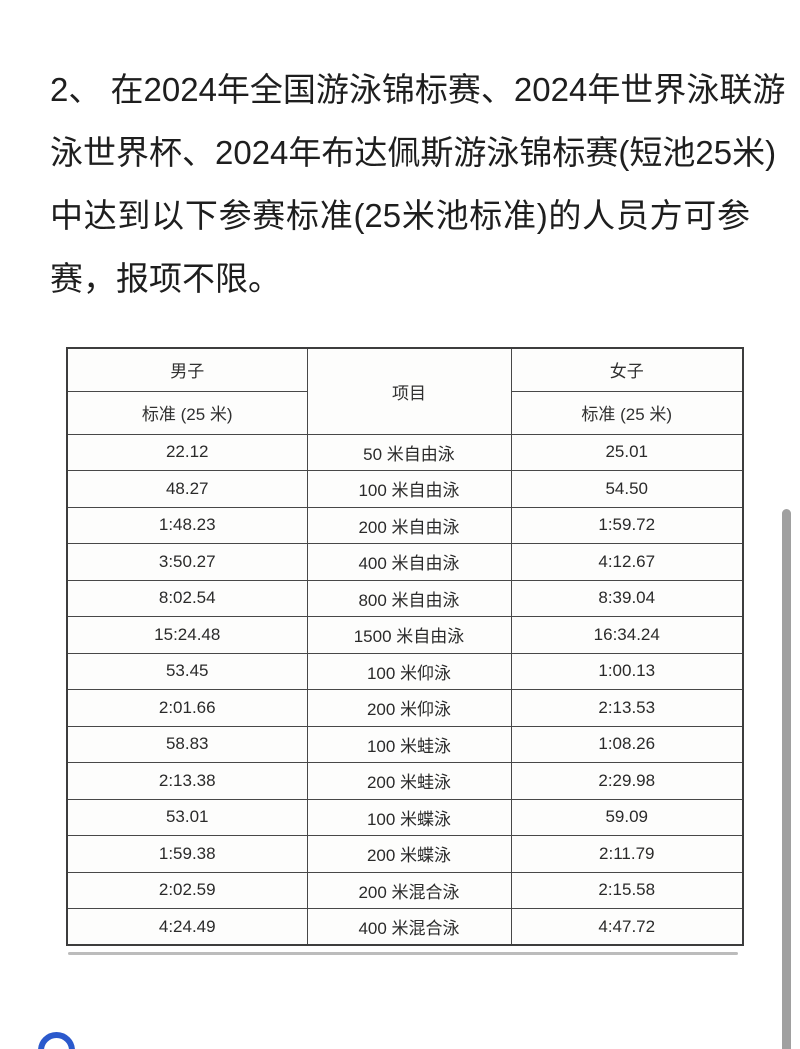 This screenshot has height=1049, width=800. Describe the element at coordinates (165, 278) in the screenshot. I see `paragraph-line: 赛，报项不限。` at that location.